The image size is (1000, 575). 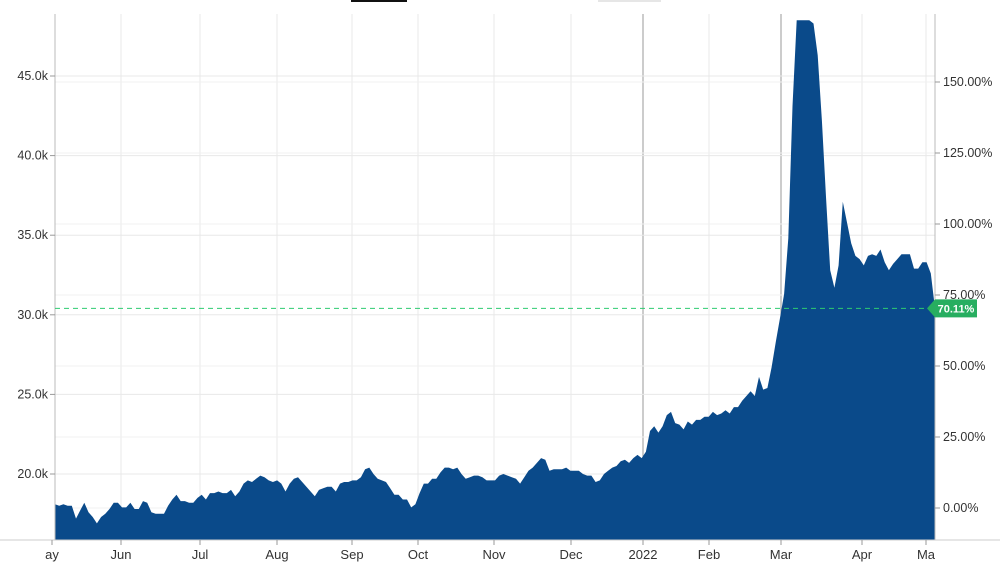 What do you see at coordinates (418, 554) in the screenshot?
I see `x-tick-label: Oct` at bounding box center [418, 554].